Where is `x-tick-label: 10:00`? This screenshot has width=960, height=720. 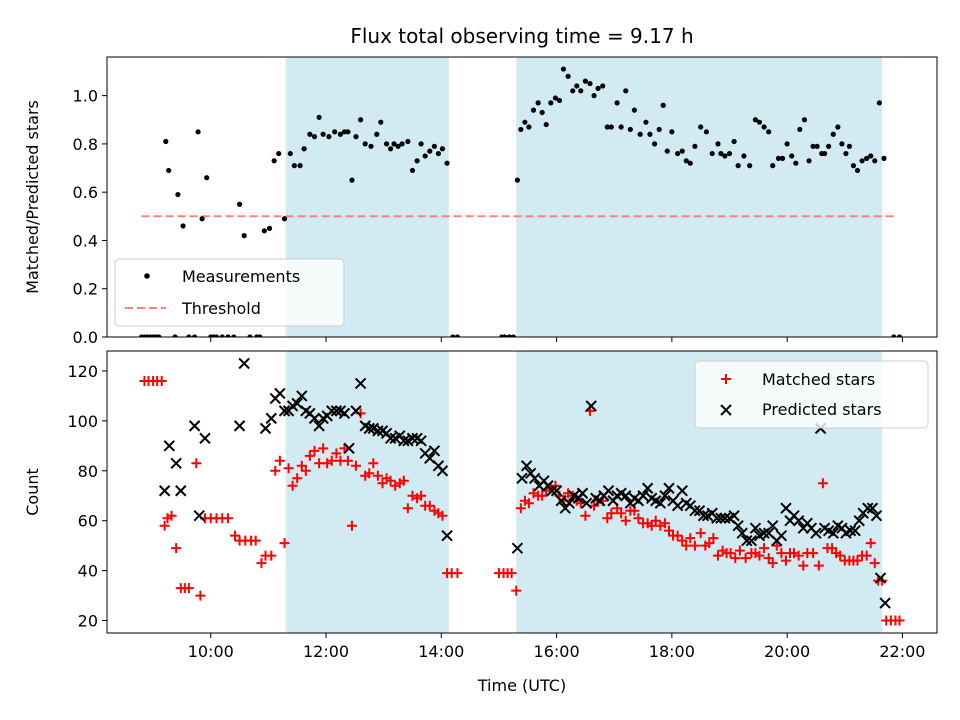
x-tick-label: 10:00 is located at coordinates (211, 651).